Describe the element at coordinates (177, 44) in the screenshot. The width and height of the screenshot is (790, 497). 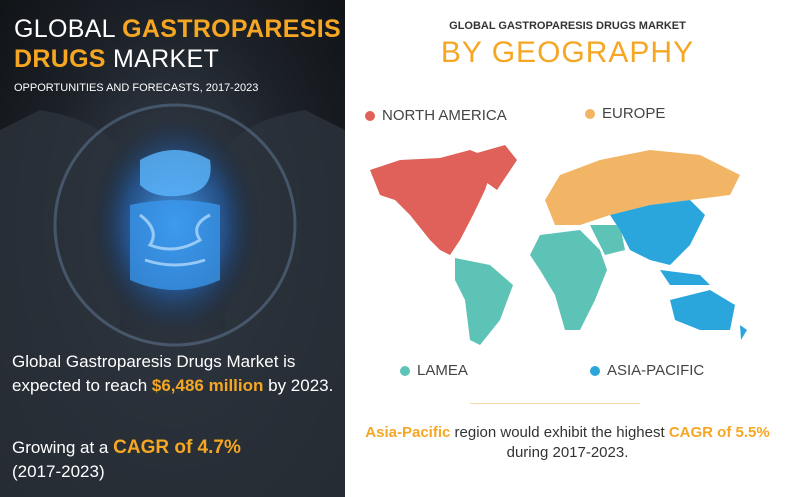
I see `title: GLOBAL GASTROPARESIS DRUGS MARKET` at that location.